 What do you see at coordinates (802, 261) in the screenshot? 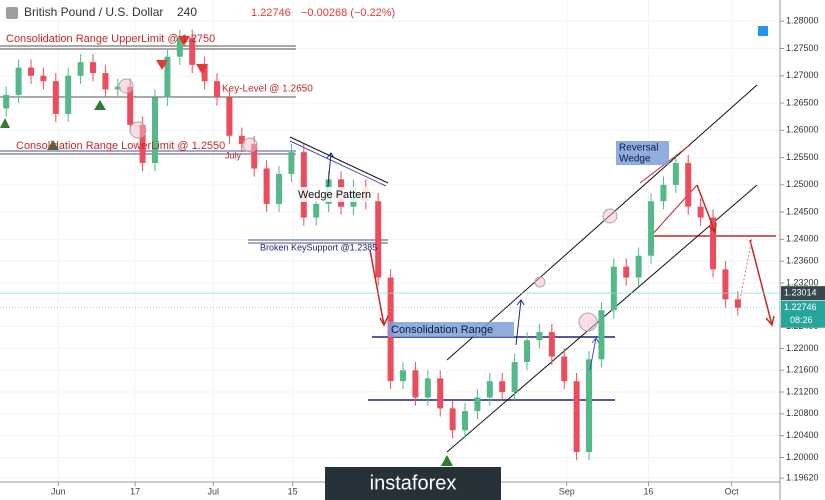
I see `y-tick-label: 1.23600` at bounding box center [802, 261].